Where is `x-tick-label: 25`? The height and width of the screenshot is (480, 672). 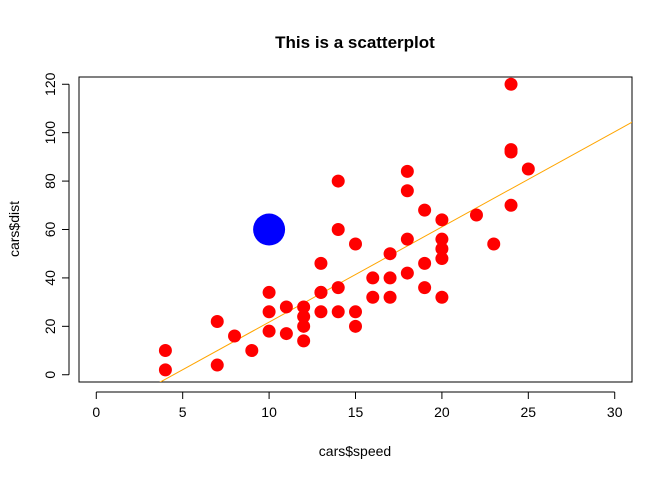
x-tick-label: 25 is located at coordinates (529, 412).